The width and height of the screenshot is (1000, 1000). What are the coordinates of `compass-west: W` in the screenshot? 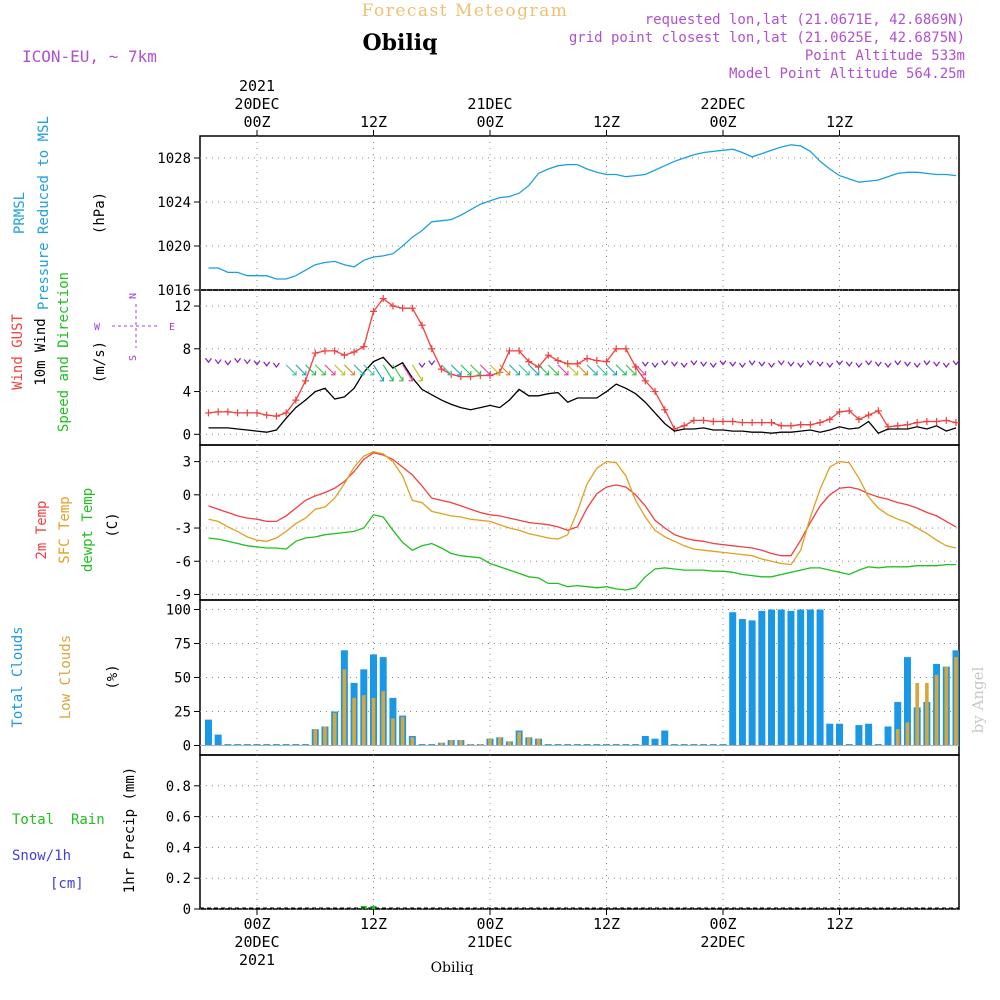 It's located at (97, 327).